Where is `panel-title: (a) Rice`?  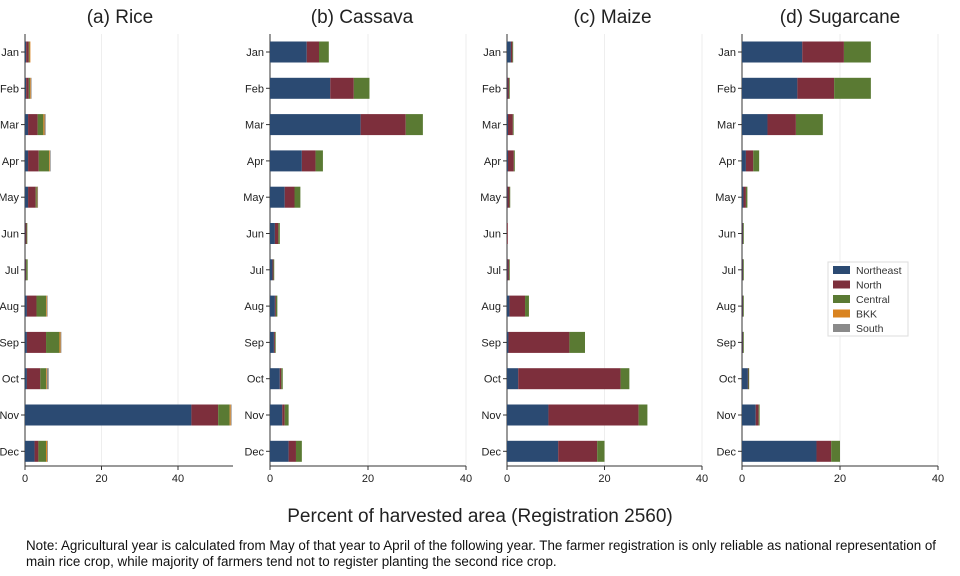
panel-title: (a) Rice is located at coordinates (120, 17).